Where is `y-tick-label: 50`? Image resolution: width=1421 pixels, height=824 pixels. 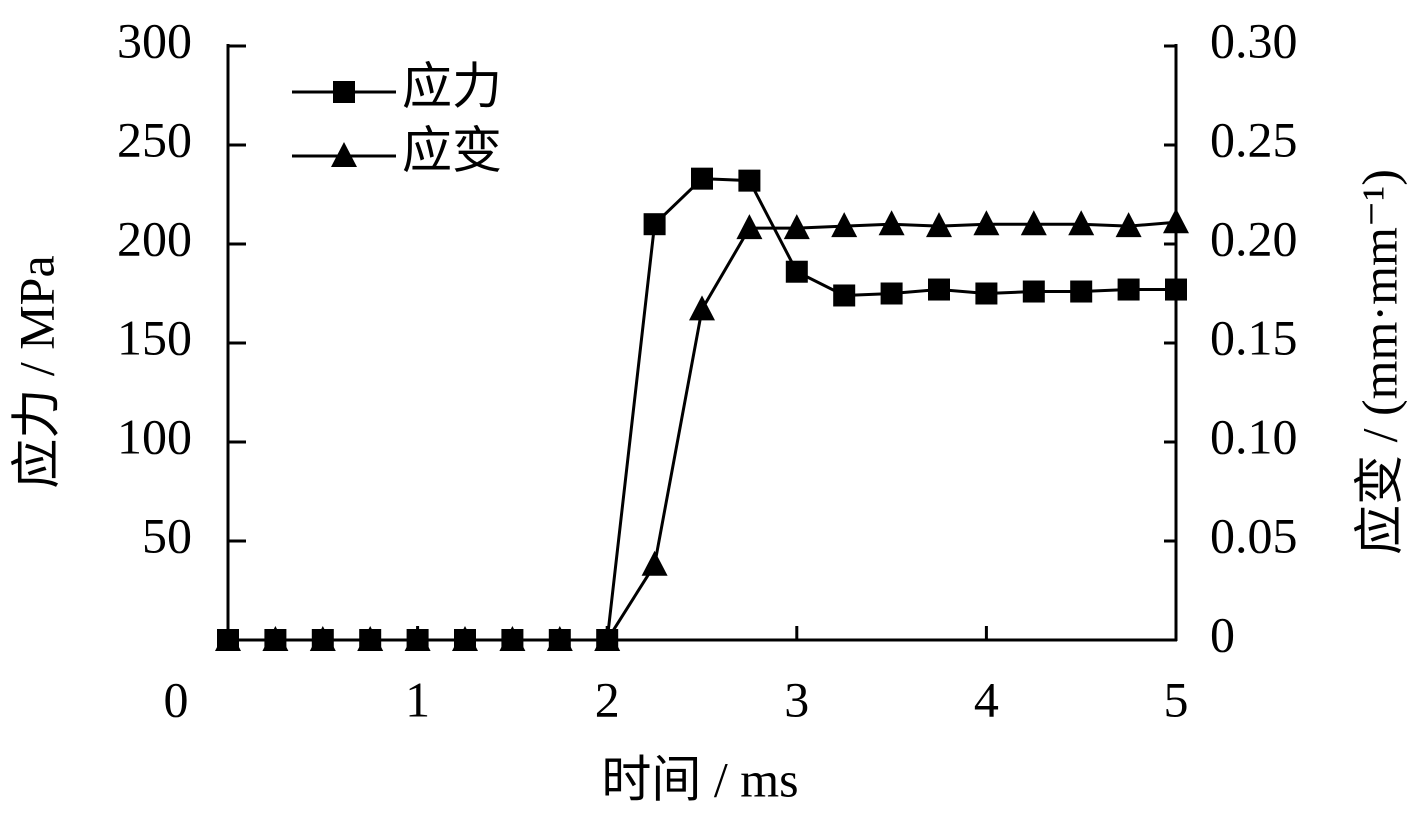
y-tick-label: 50 is located at coordinates (167, 535).